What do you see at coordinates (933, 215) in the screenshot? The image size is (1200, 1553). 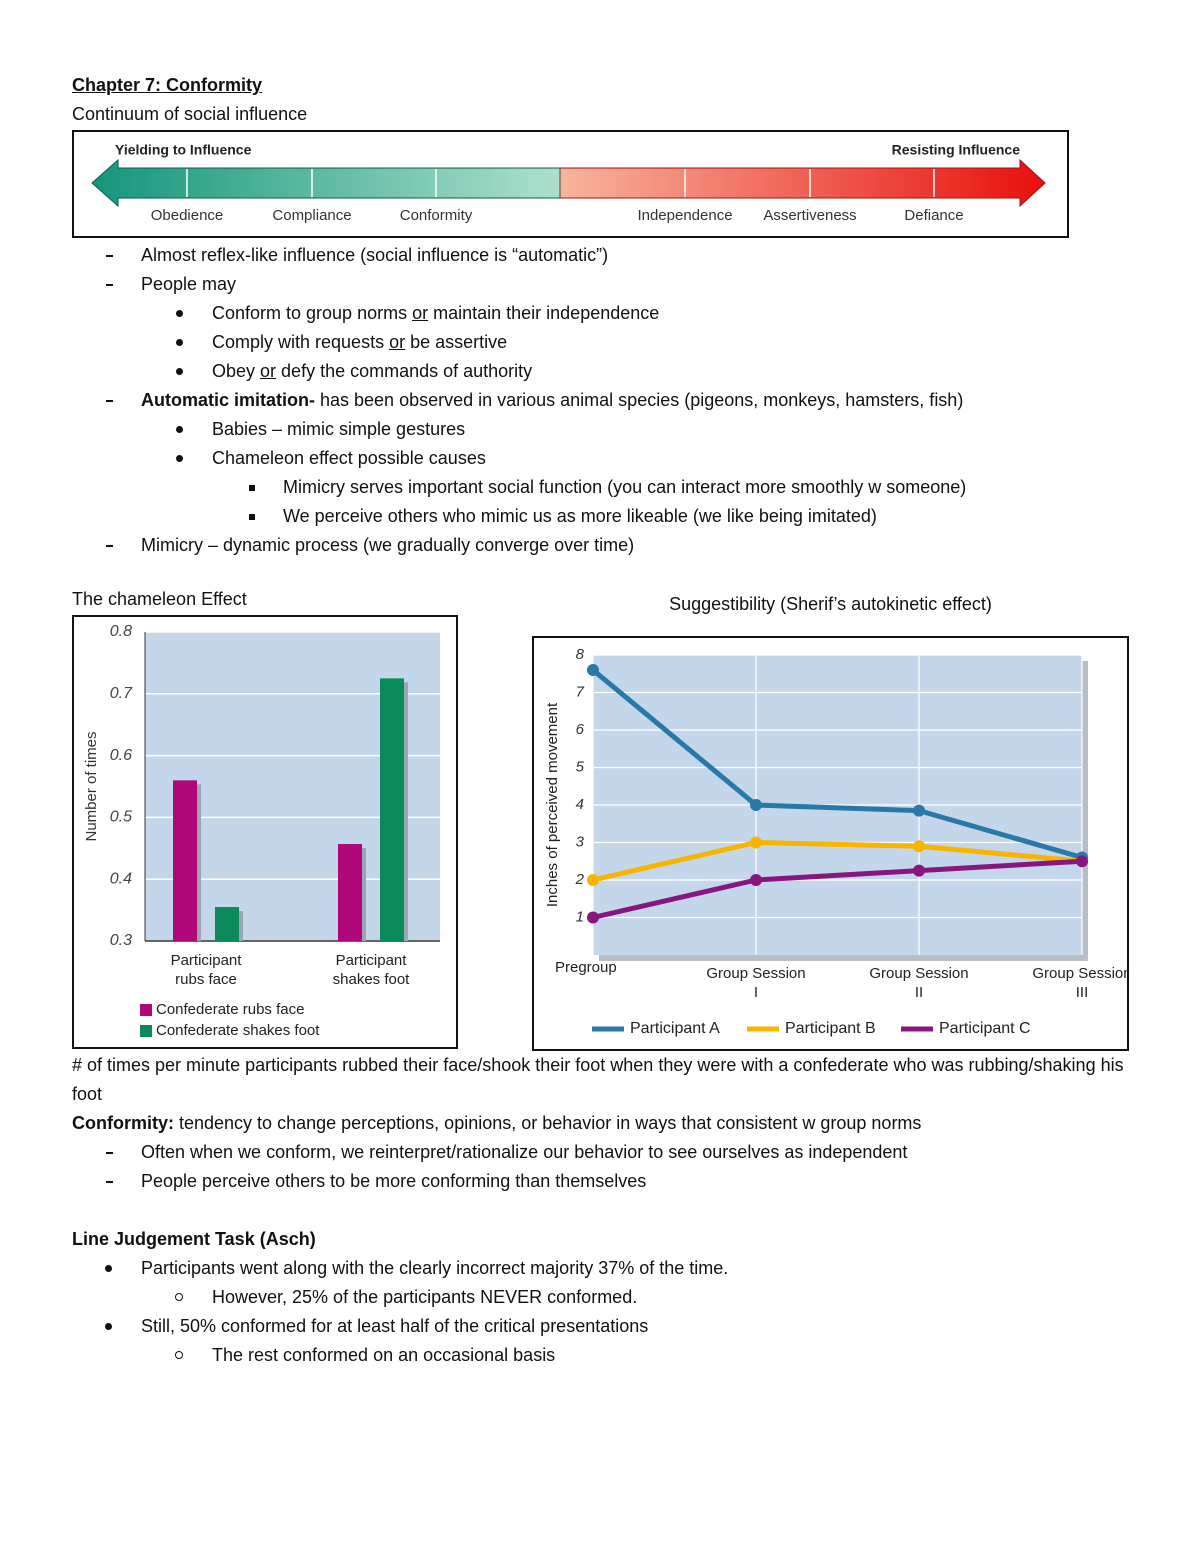 I see `stage-label: Defiance` at bounding box center [933, 215].